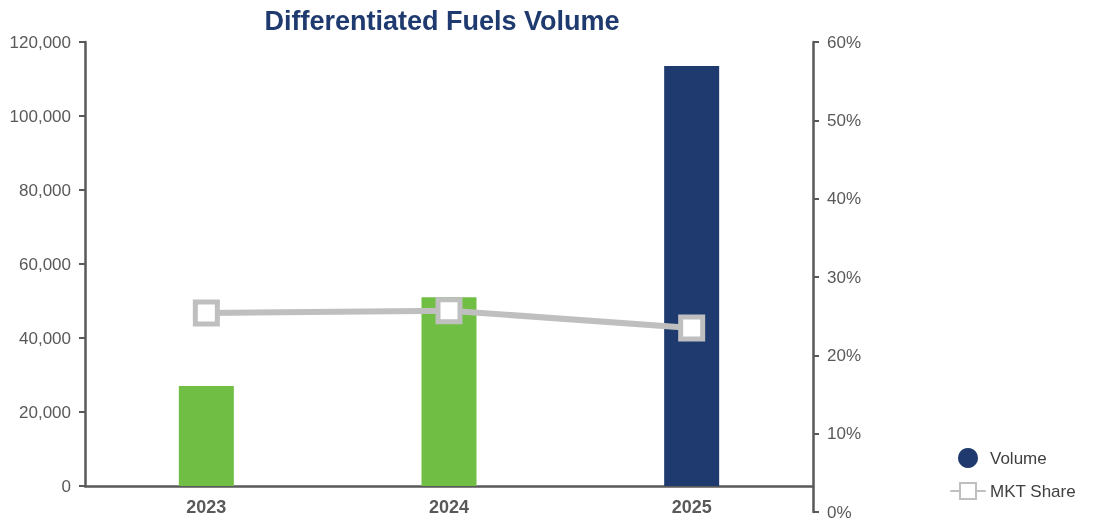 The height and width of the screenshot is (525, 1094). Describe the element at coordinates (442, 20) in the screenshot. I see `chart-title: Differentiated Fuels Volume` at that location.